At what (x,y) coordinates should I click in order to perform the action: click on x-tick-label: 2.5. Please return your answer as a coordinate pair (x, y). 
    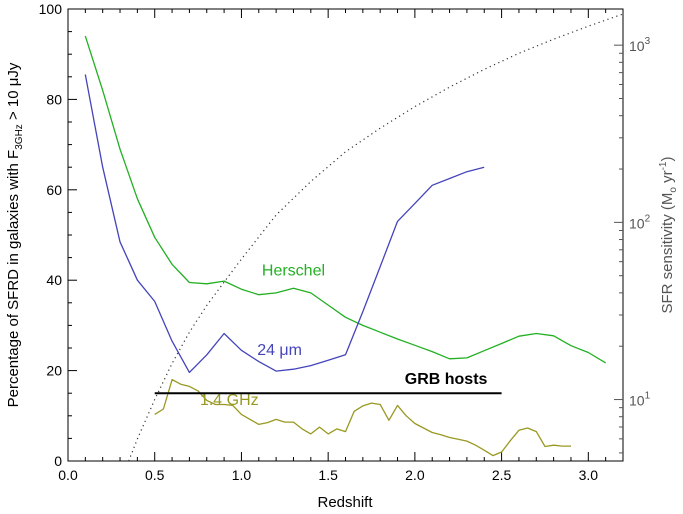
    Looking at the image, I should click on (502, 475).